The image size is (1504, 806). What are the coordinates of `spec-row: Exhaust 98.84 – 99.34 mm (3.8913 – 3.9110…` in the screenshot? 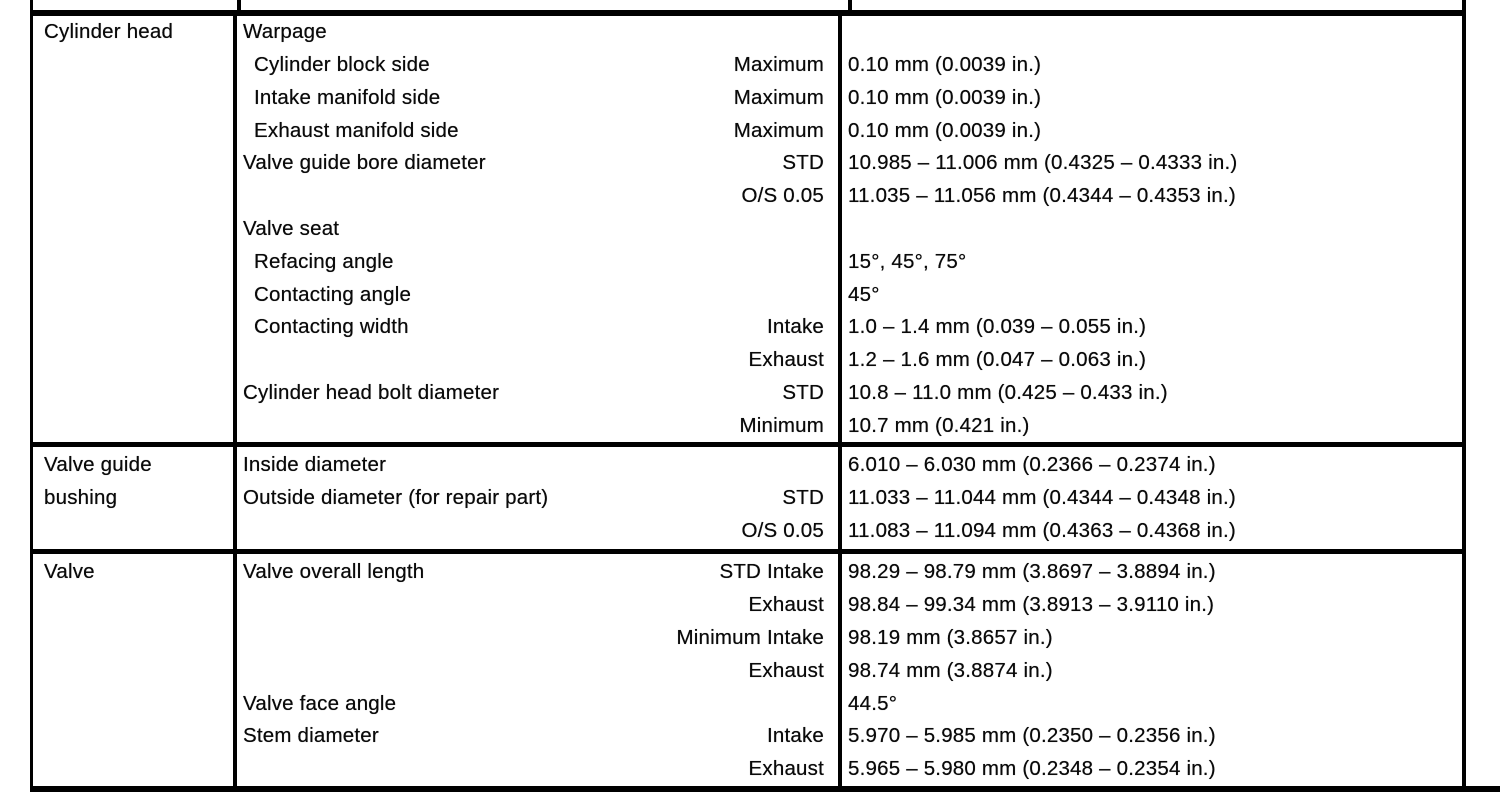 It's located at (849, 605).